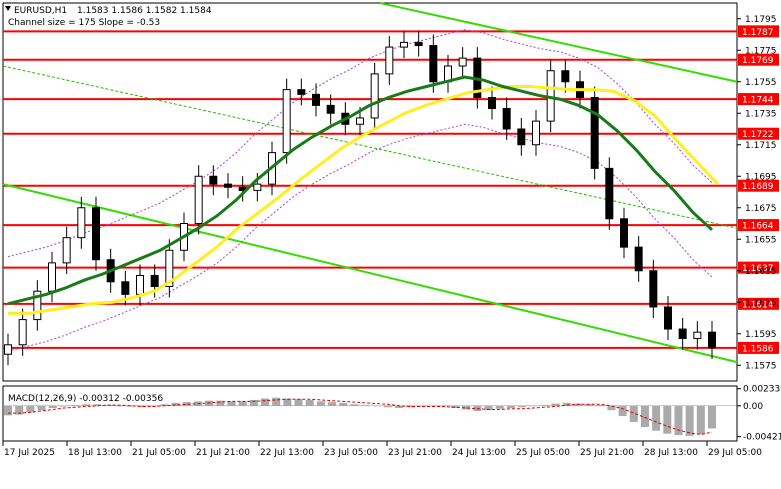  I want to click on time-tick-label: 18 Jul 13:00, so click(95, 453).